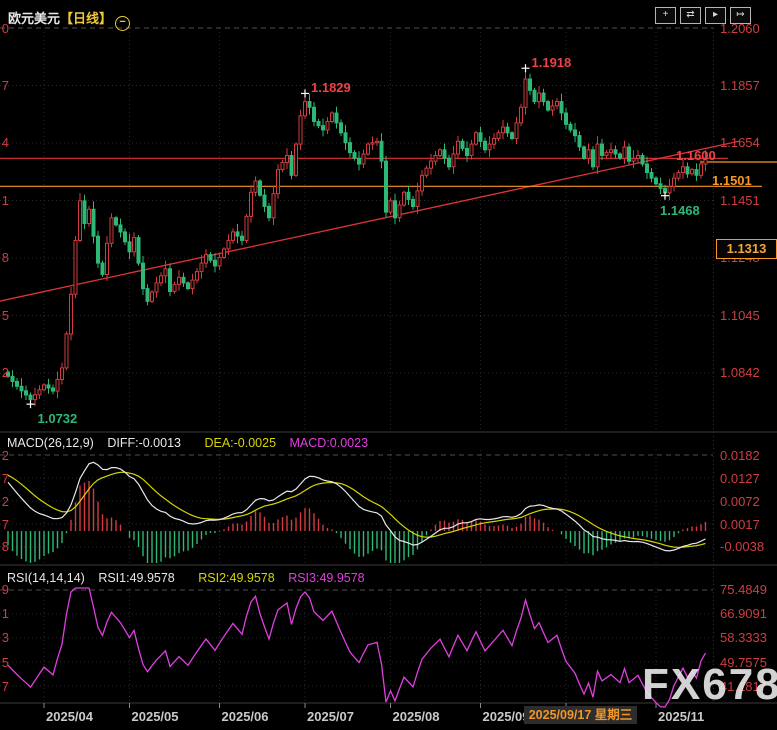  What do you see at coordinates (5, 28) in the screenshot?
I see `y-axis-label-clipped: 0` at bounding box center [5, 28].